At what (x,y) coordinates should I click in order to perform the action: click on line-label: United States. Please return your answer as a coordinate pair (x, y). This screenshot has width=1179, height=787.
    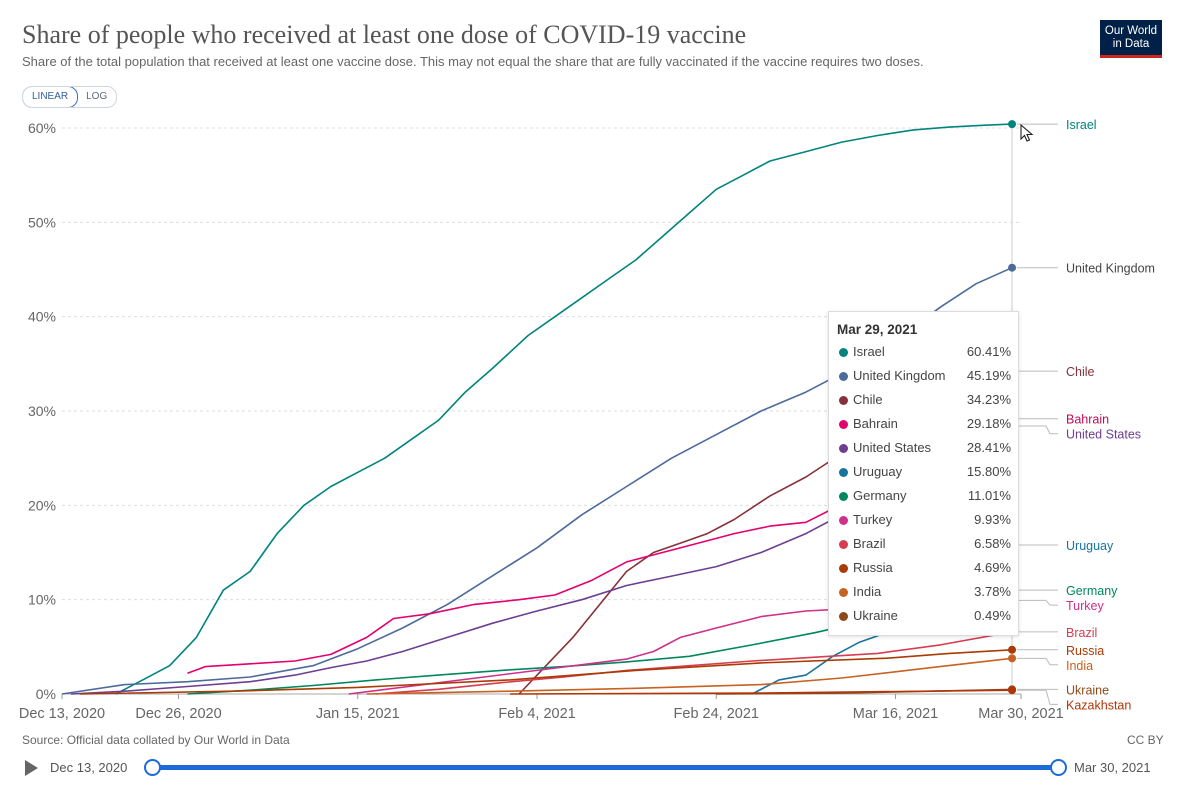
    Looking at the image, I should click on (1103, 435).